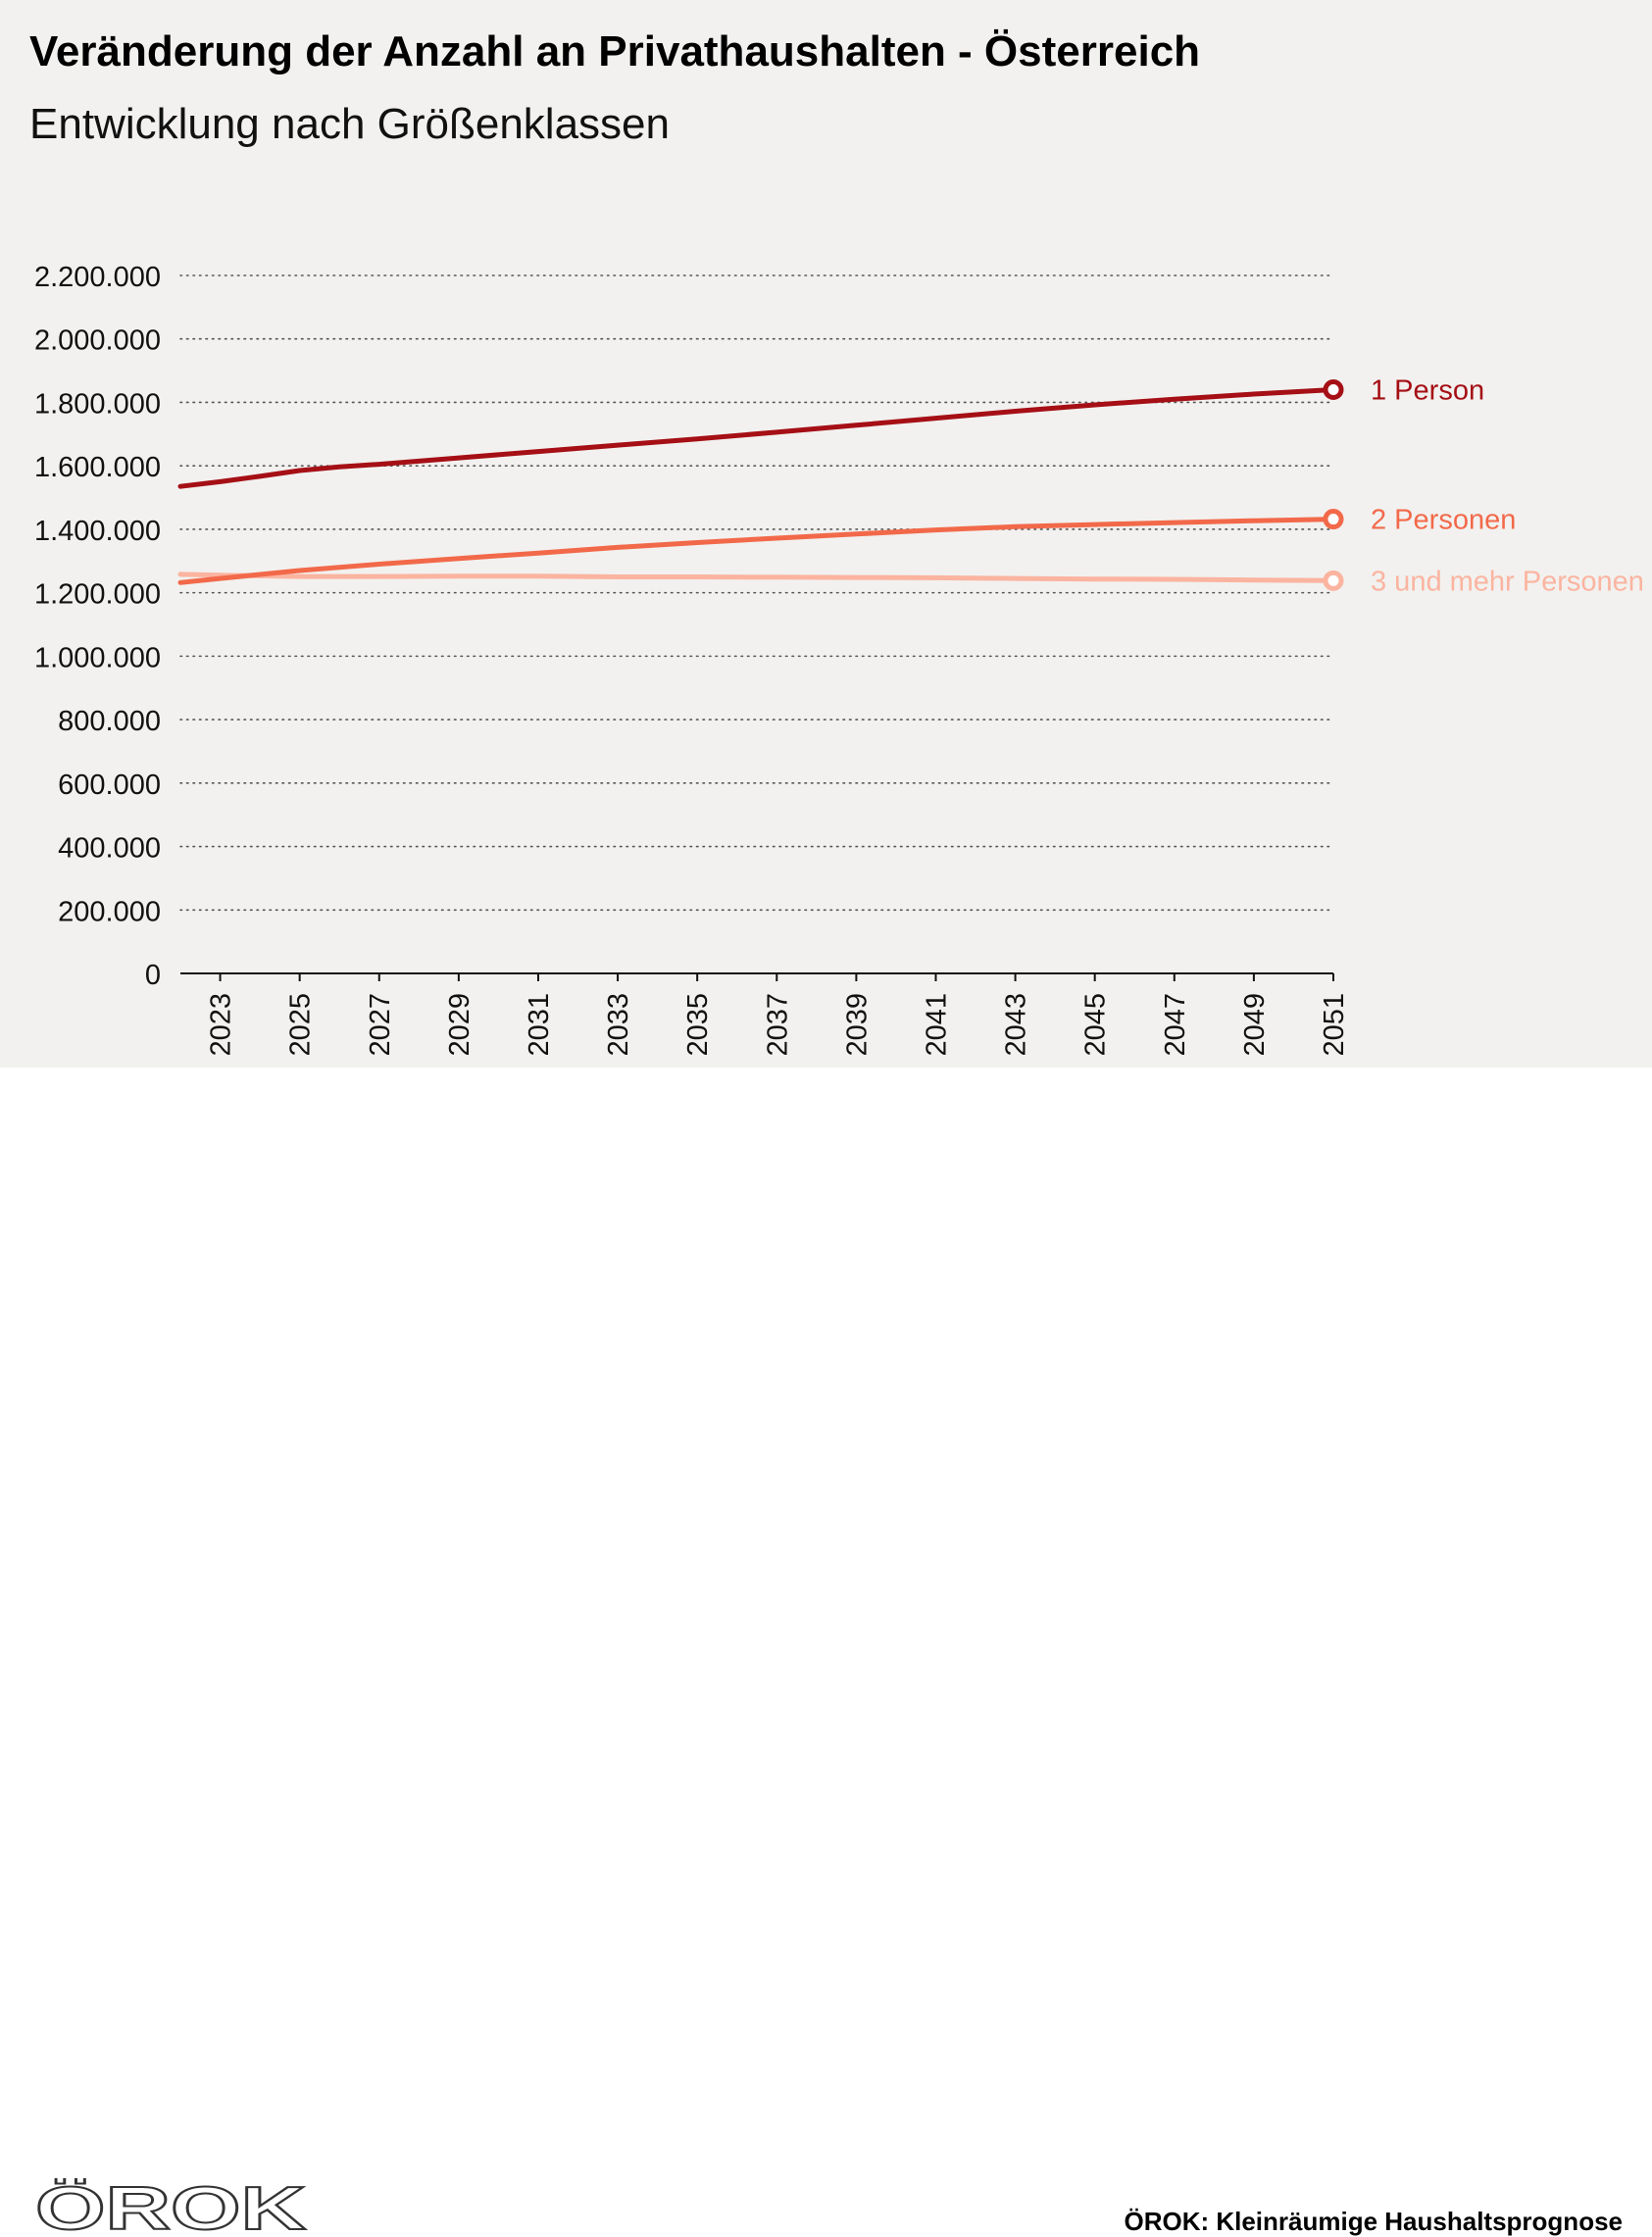 This screenshot has height=2237, width=1652. I want to click on x-tick-label: 2029, so click(460, 1025).